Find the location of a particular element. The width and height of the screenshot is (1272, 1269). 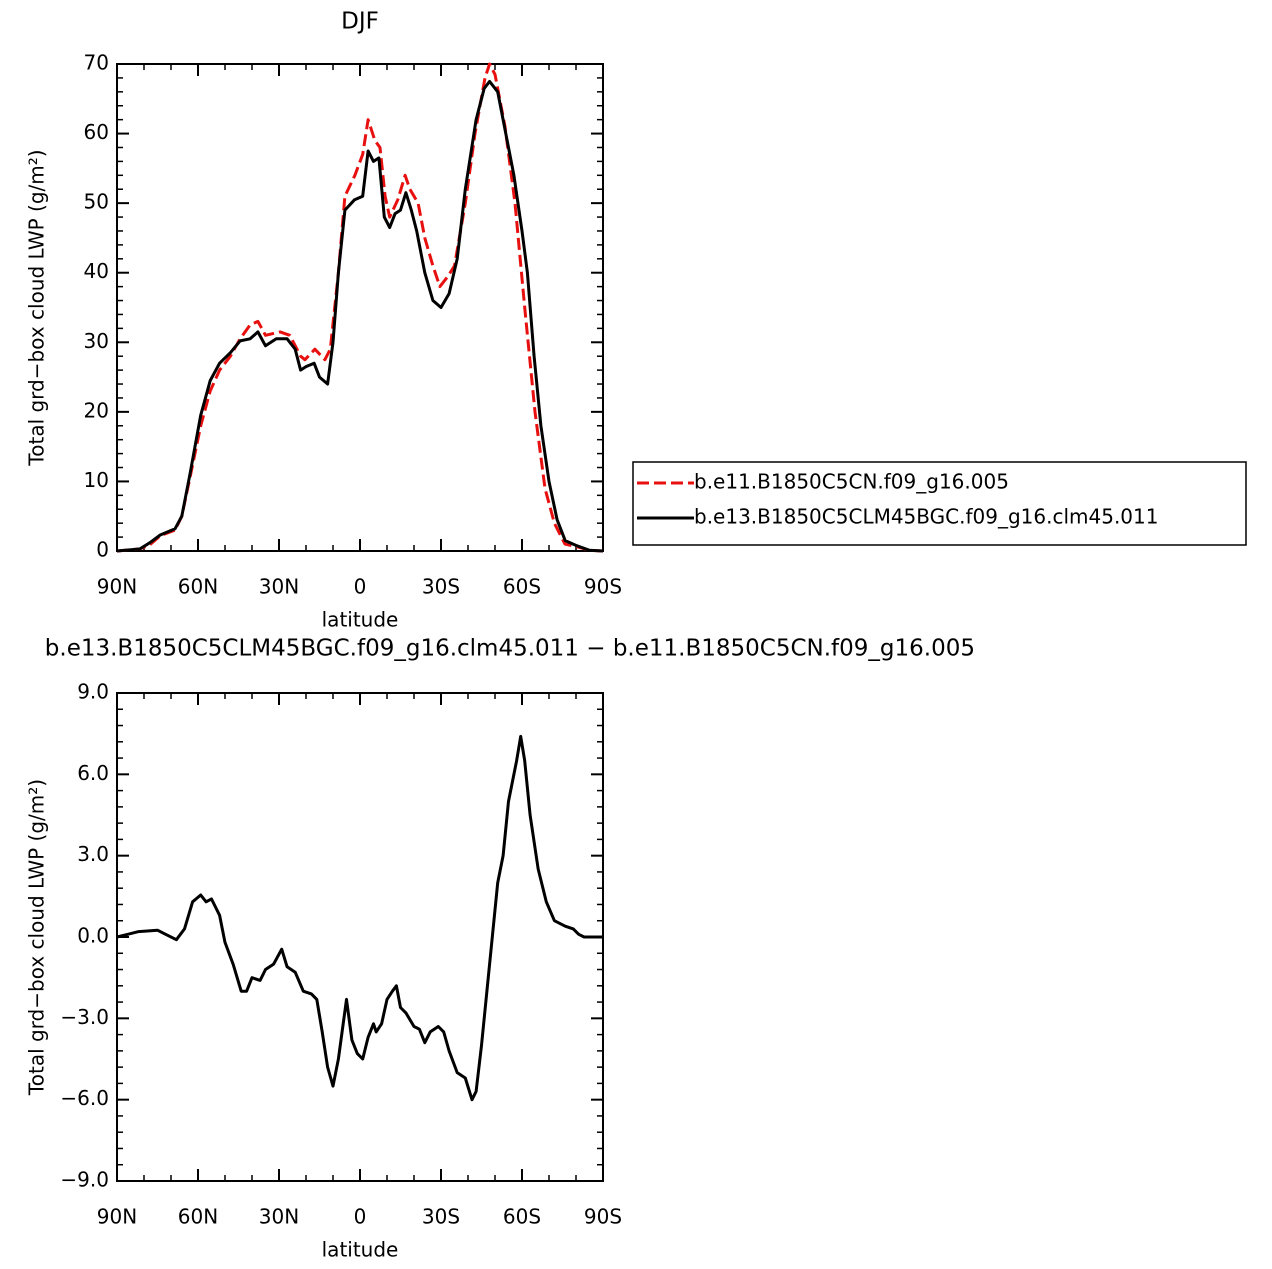

y-tick-label: 10 is located at coordinates (96, 480).